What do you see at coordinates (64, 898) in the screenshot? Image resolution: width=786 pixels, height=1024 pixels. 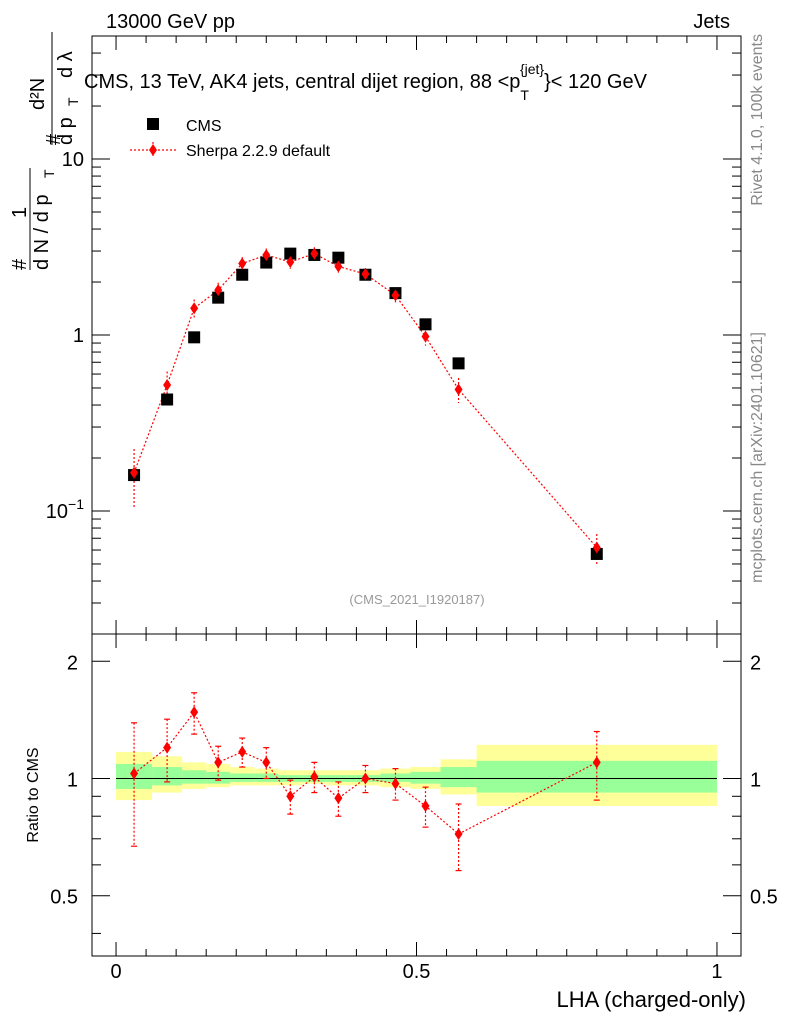 I see `ratio-y-tick-label: 0.5` at bounding box center [64, 898].